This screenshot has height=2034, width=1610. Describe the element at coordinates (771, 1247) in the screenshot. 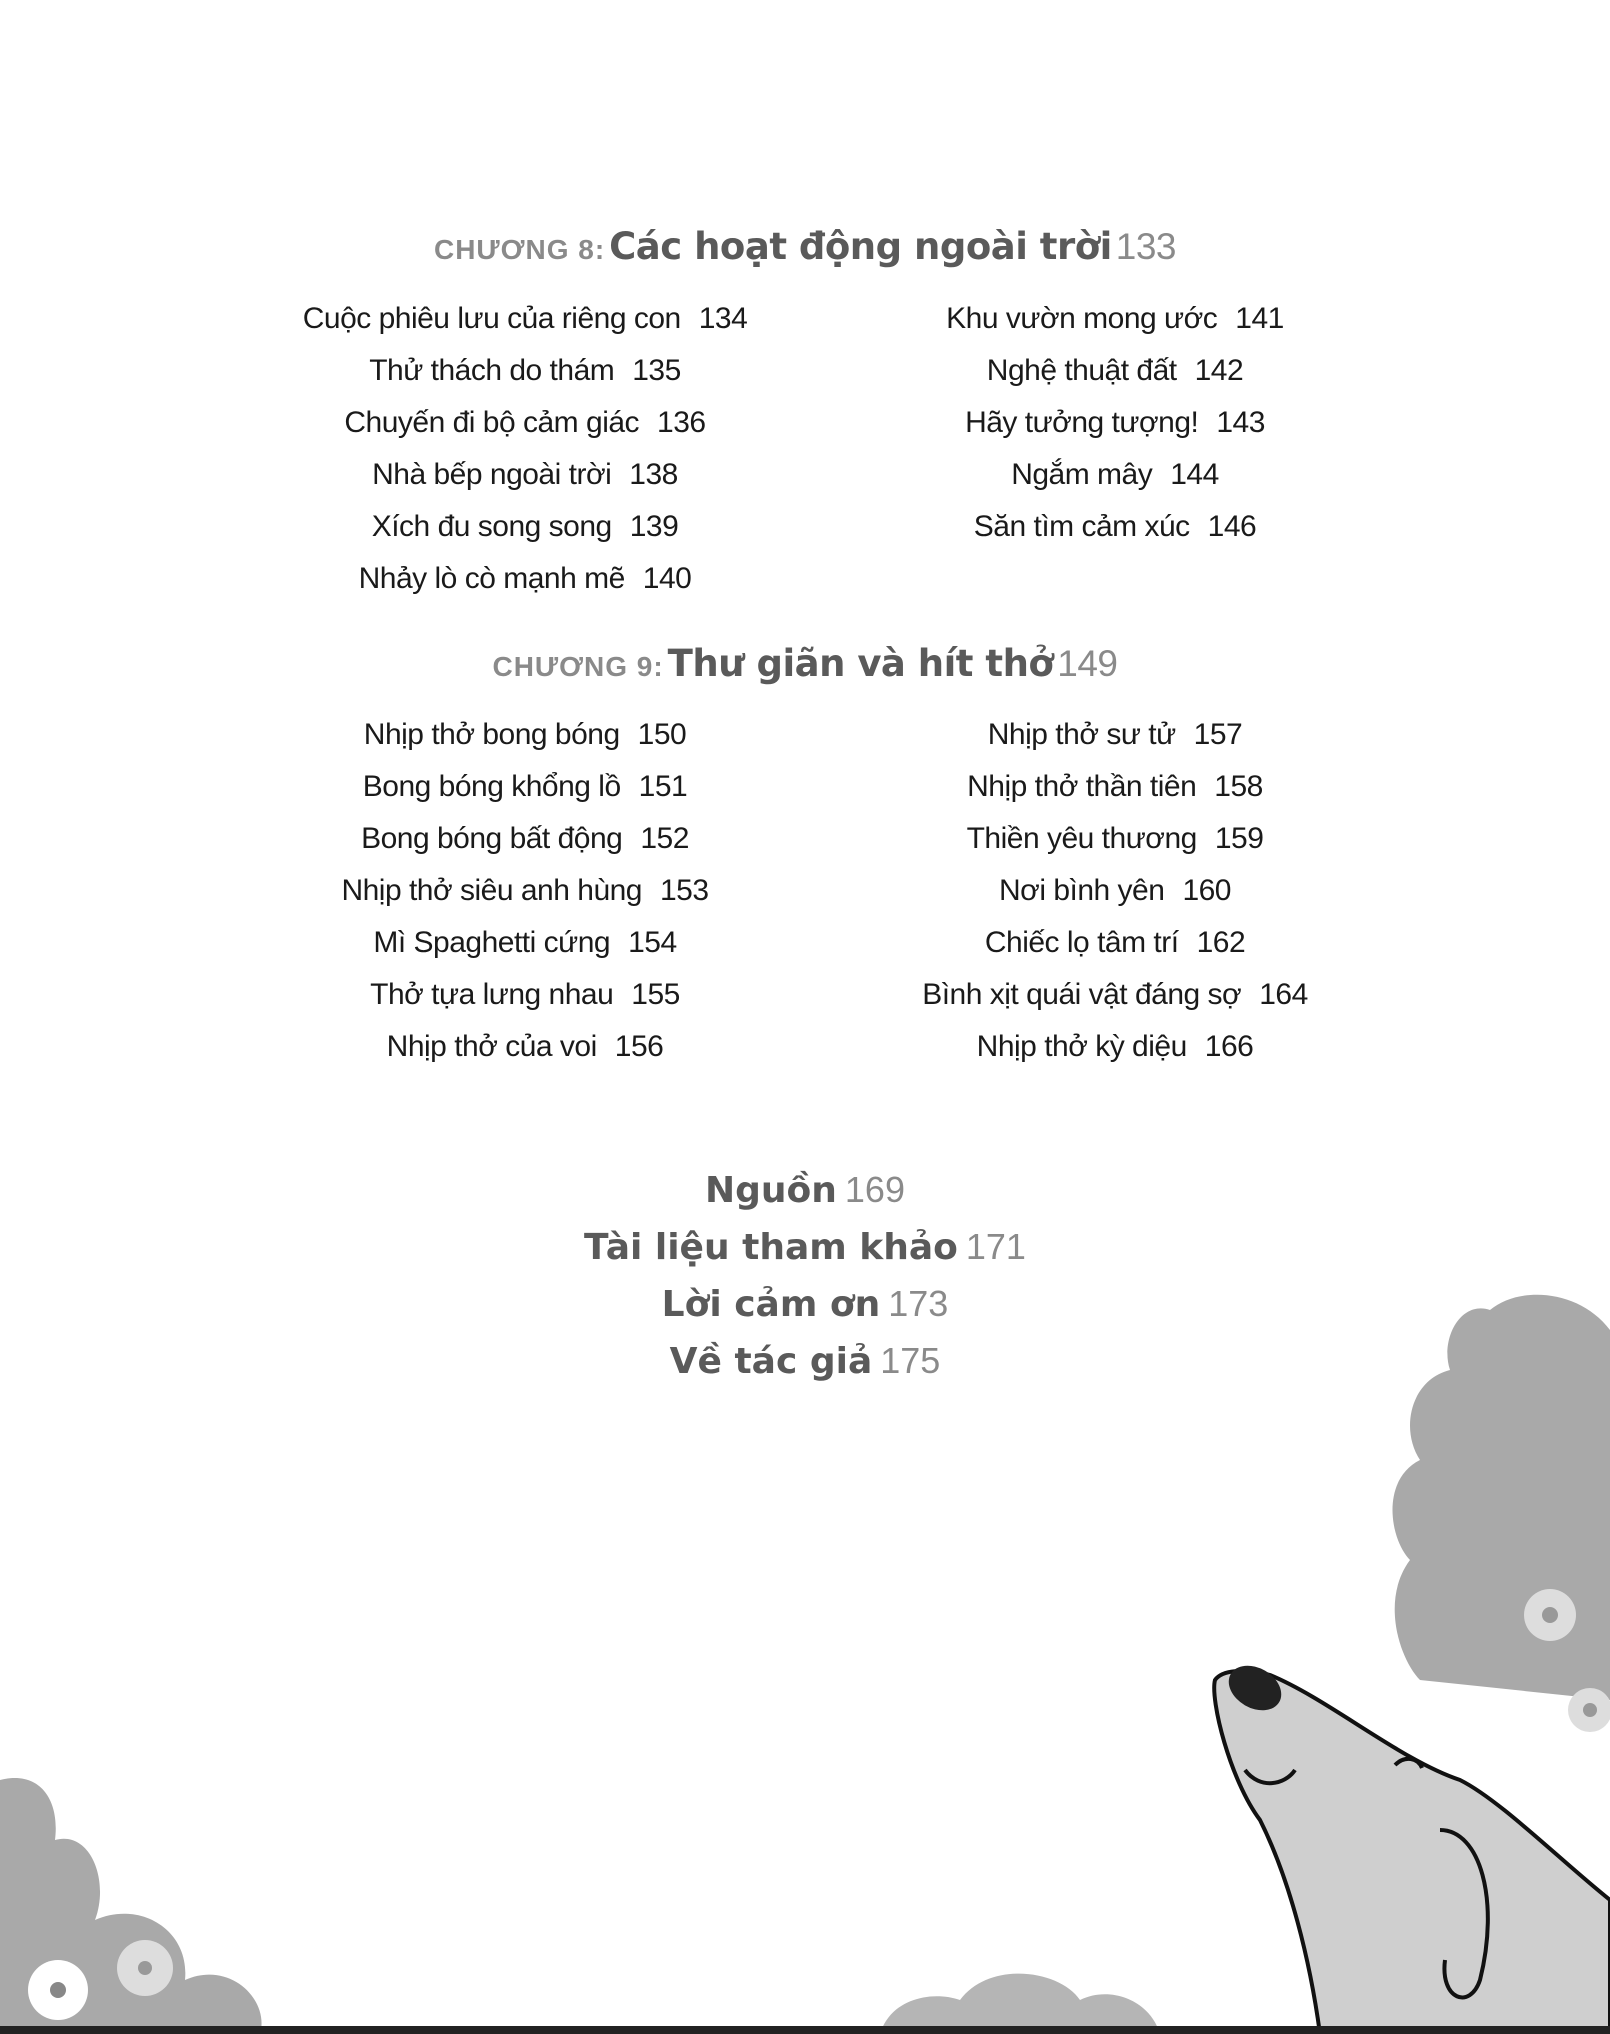

I see `entry-title: Tài liệu tham khảo` at that location.